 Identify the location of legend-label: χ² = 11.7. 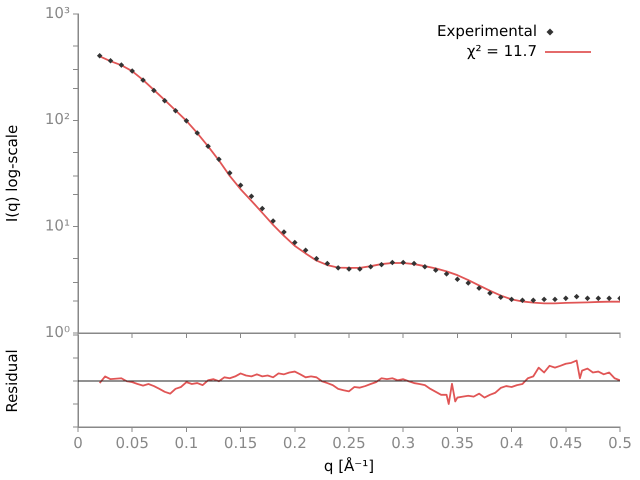
(501, 51).